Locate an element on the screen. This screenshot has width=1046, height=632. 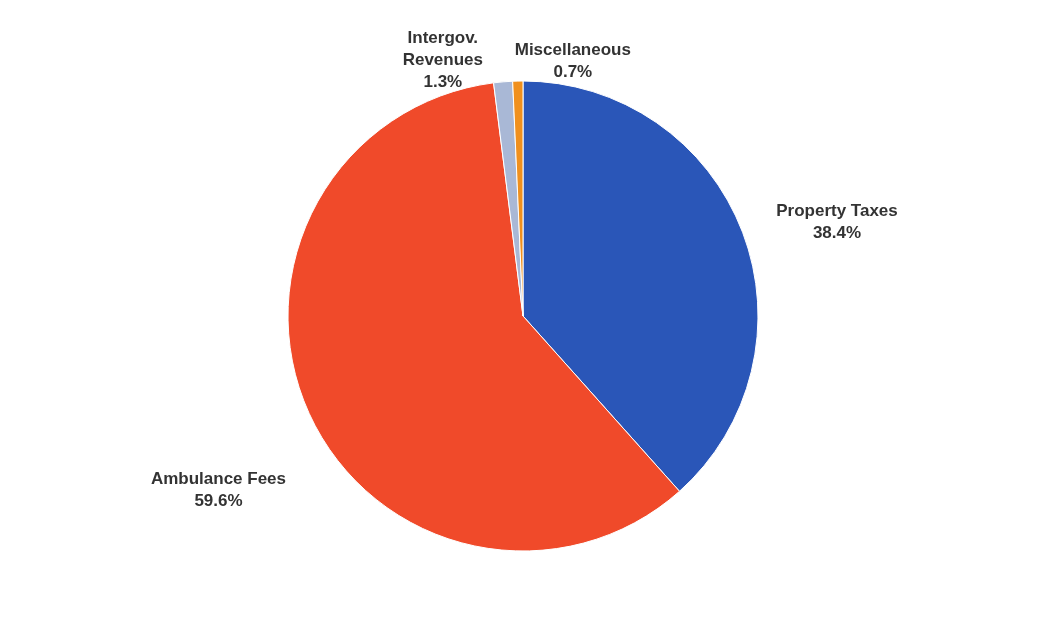
slice-label: Miscellaneous is located at coordinates (572, 49).